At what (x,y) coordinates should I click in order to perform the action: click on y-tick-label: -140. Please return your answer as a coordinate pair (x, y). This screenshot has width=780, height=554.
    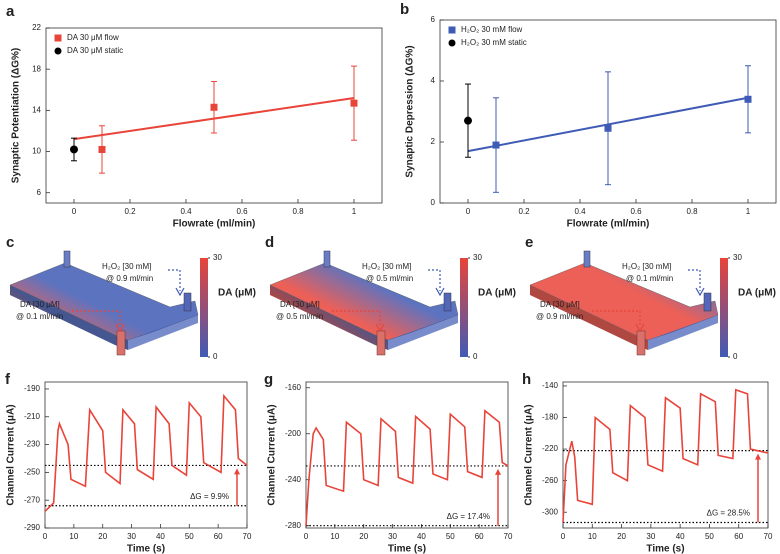
    Looking at the image, I should click on (550, 385).